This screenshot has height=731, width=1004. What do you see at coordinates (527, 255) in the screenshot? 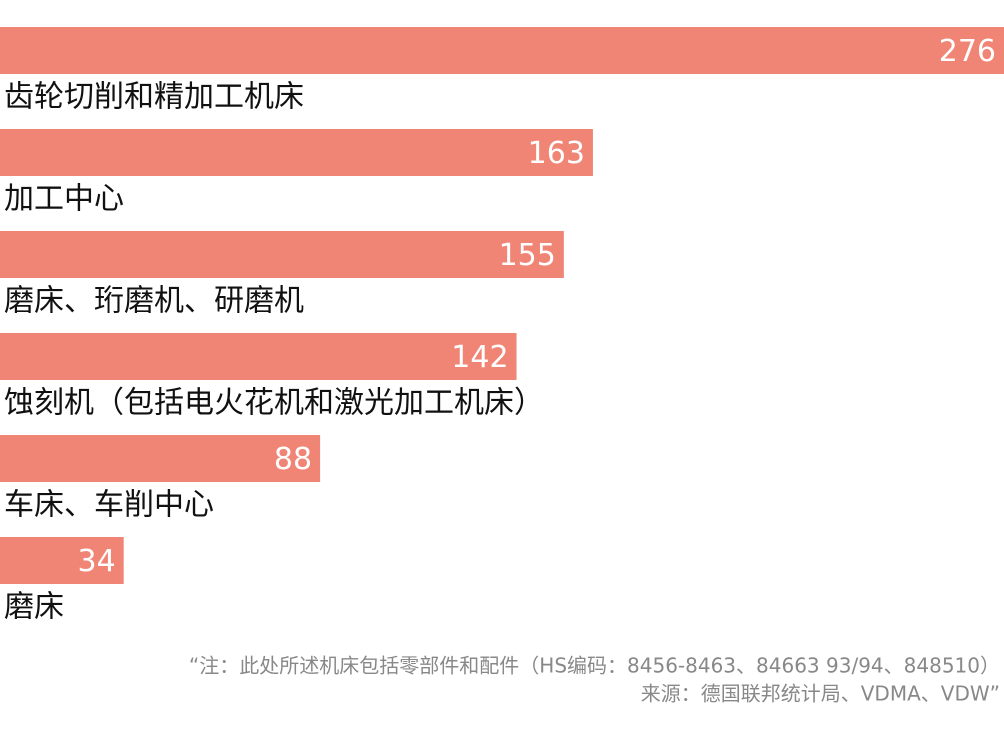
I see `value-label: 155` at bounding box center [527, 255].